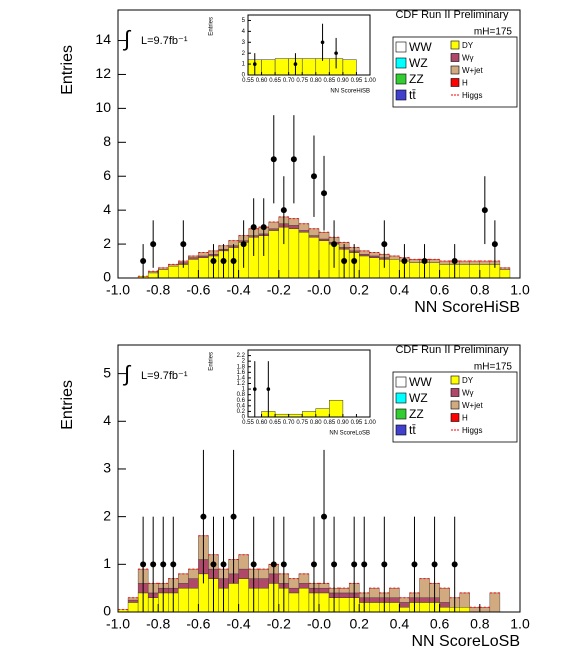  I want to click on x-tick-label: -0.6, so click(198, 289).